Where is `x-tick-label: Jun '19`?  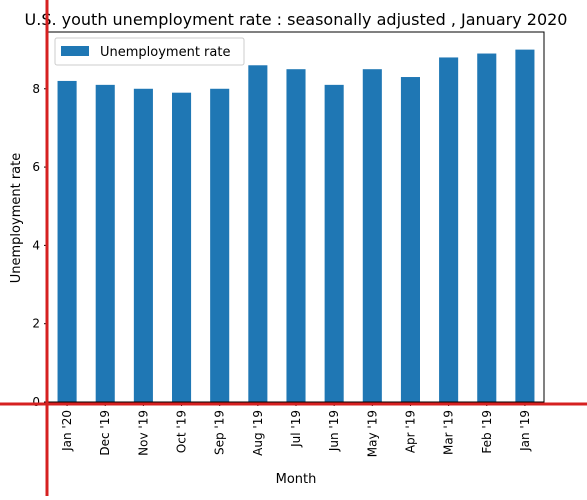
x-tick-label: Jun '19 is located at coordinates (334, 431).